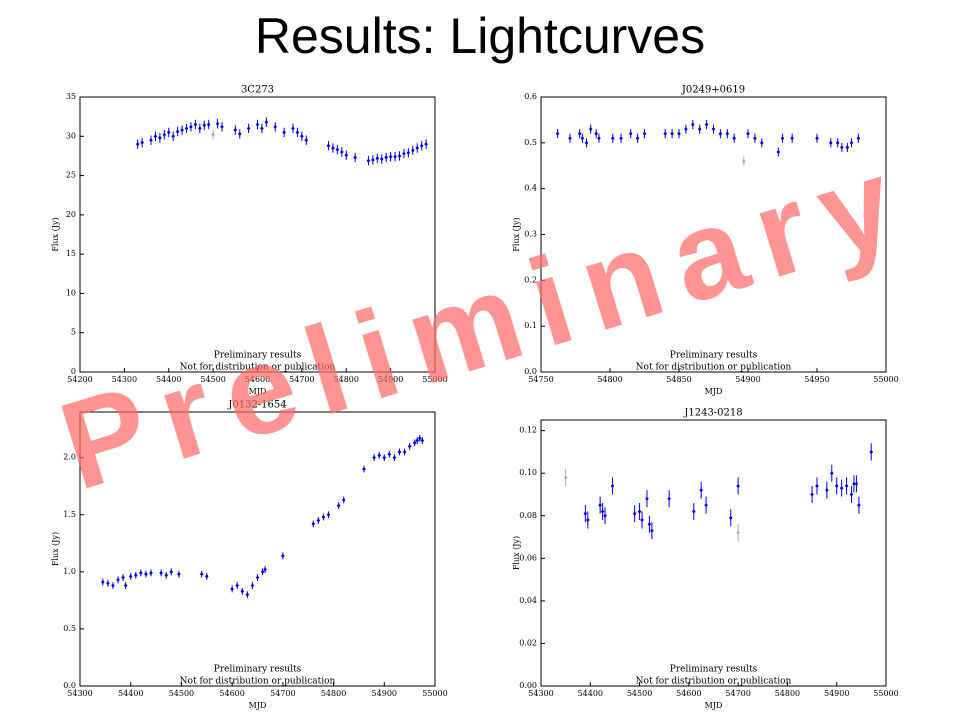 The width and height of the screenshot is (960, 720). What do you see at coordinates (816, 379) in the screenshot?
I see `x-tick-label: 54950` at bounding box center [816, 379].